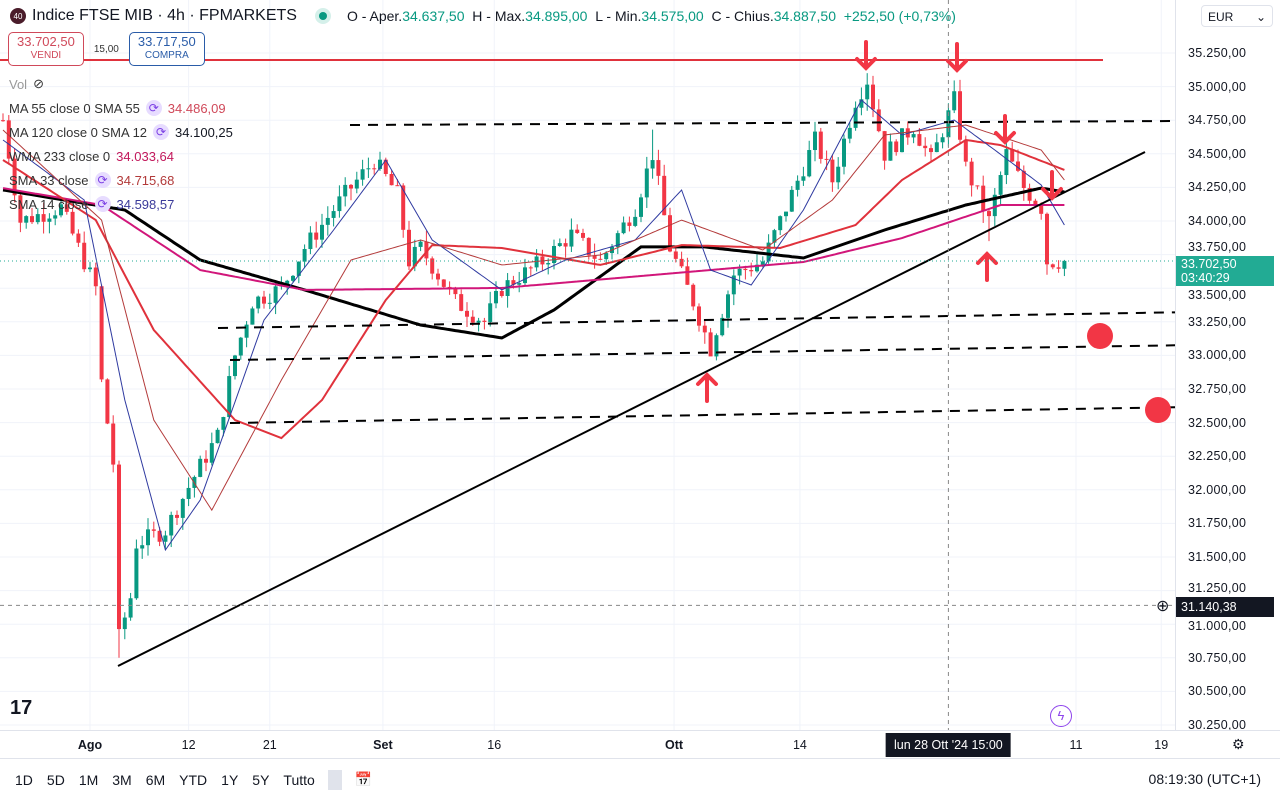  Describe the element at coordinates (1260, 17) in the screenshot. I see `chevron-down-icon: ⌄` at that location.